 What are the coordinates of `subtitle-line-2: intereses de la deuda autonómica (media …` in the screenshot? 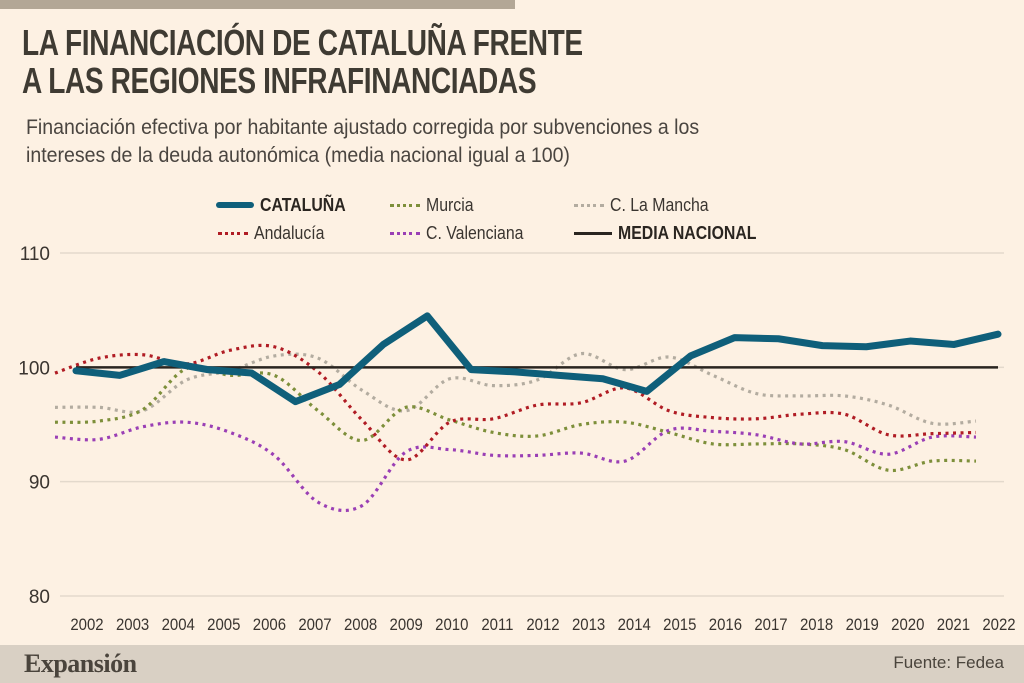 It's located at (298, 155).